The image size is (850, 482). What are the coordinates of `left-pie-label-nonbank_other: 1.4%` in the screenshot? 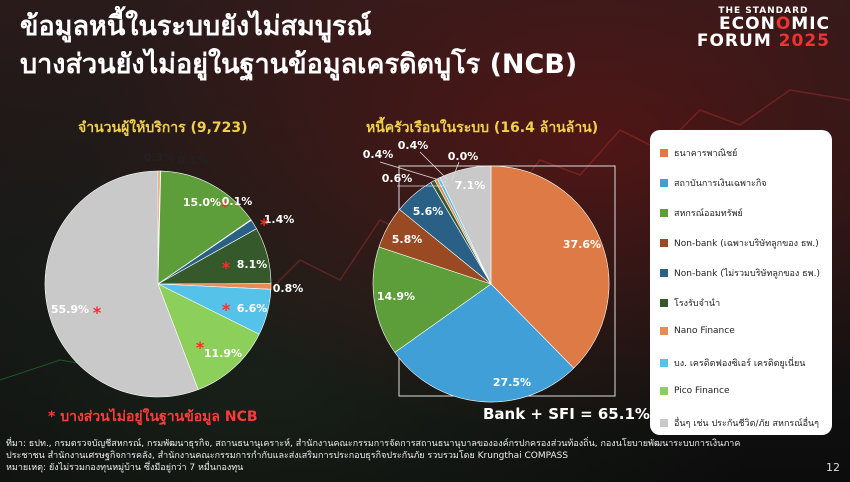 It's located at (279, 219).